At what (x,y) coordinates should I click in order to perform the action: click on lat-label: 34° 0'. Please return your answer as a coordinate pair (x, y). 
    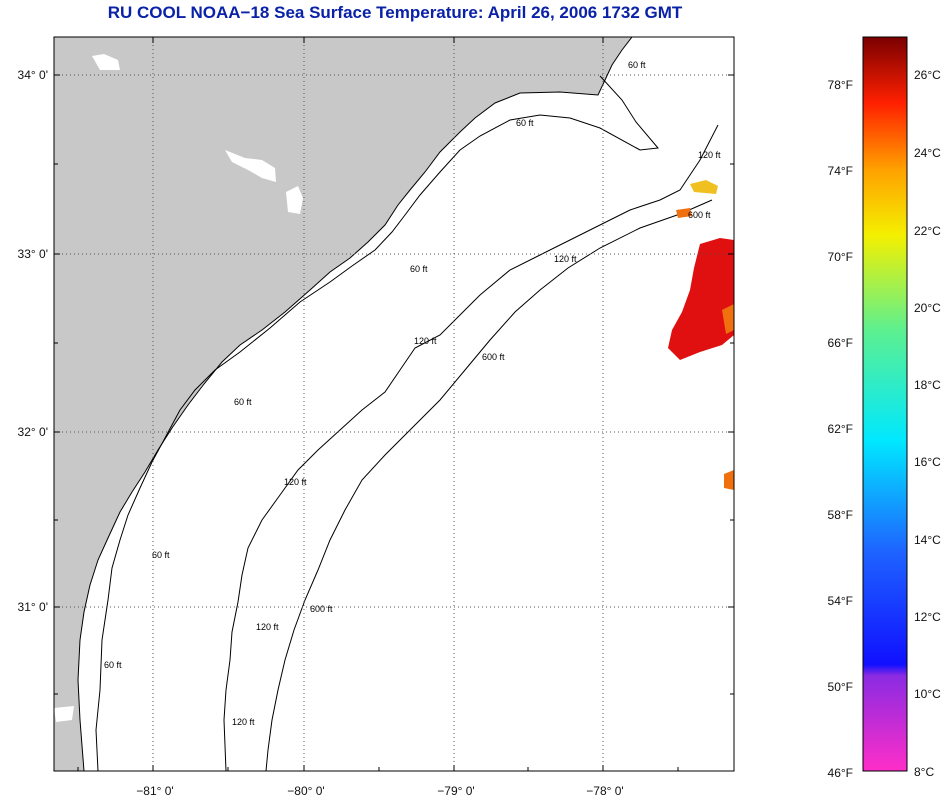
    Looking at the image, I should click on (33, 75).